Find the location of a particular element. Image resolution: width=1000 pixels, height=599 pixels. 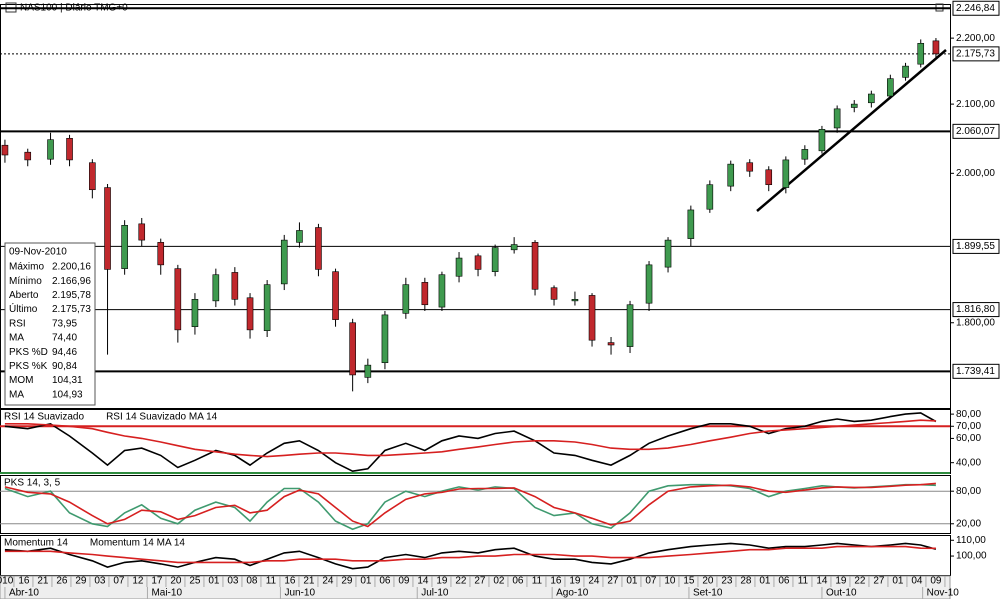

month-label: Jul-10 is located at coordinates (435, 593).